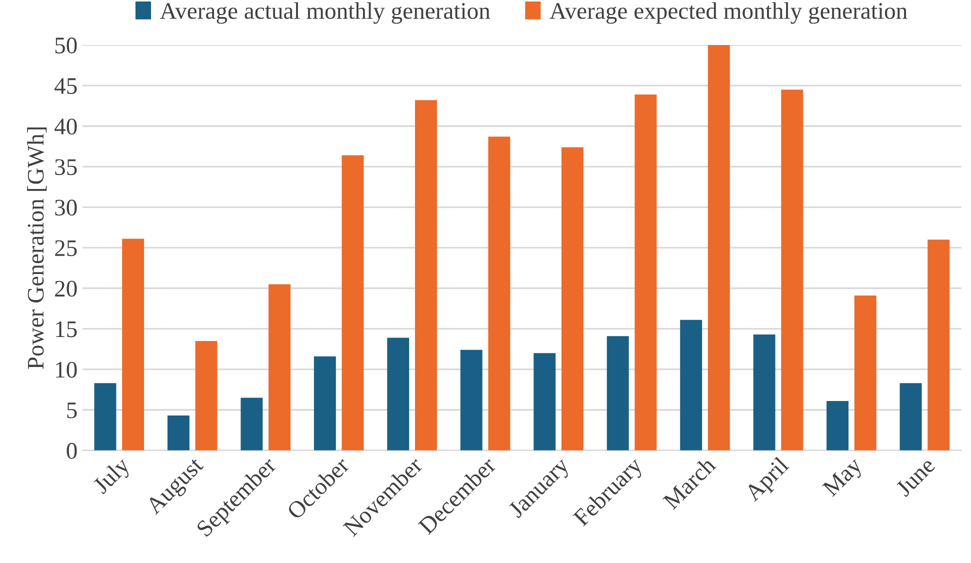 The height and width of the screenshot is (563, 971). Describe the element at coordinates (72, 410) in the screenshot. I see `y-tick-label: 5` at that location.